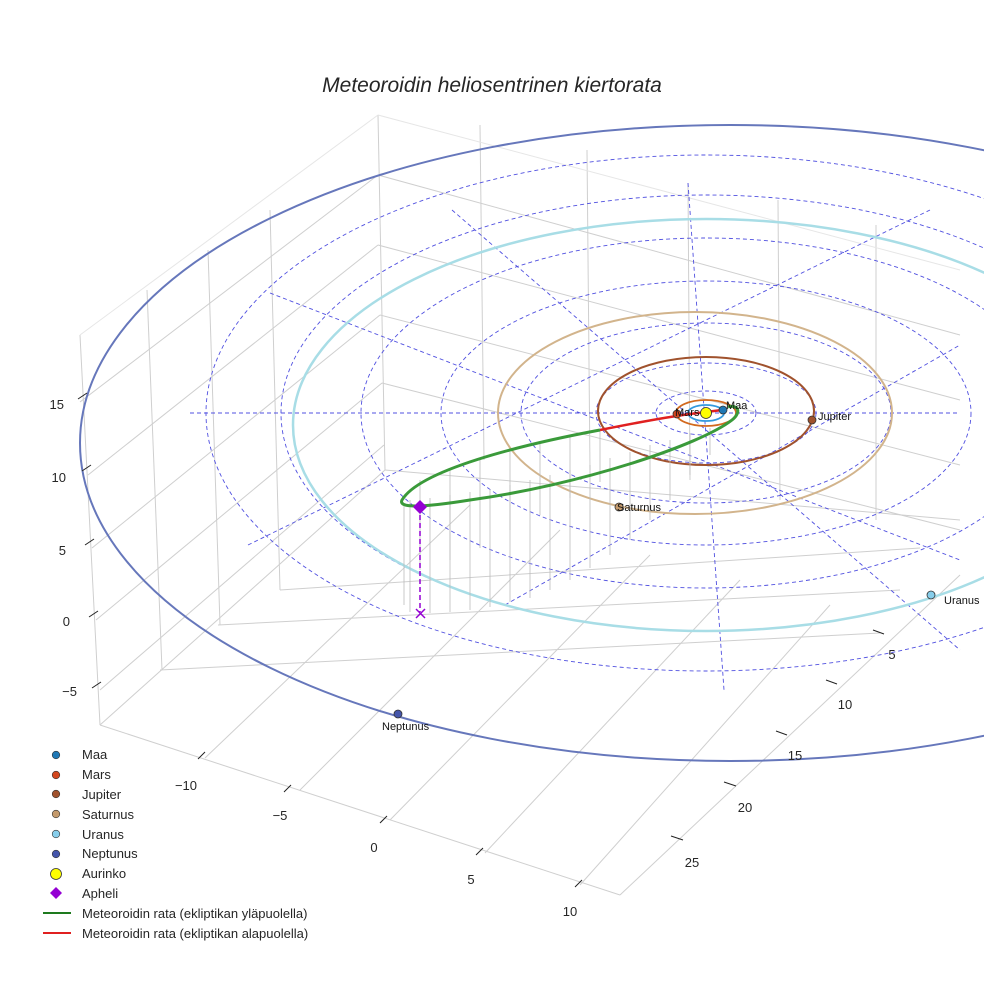  I want to click on label-jupiter: Jupiter, so click(834, 417).